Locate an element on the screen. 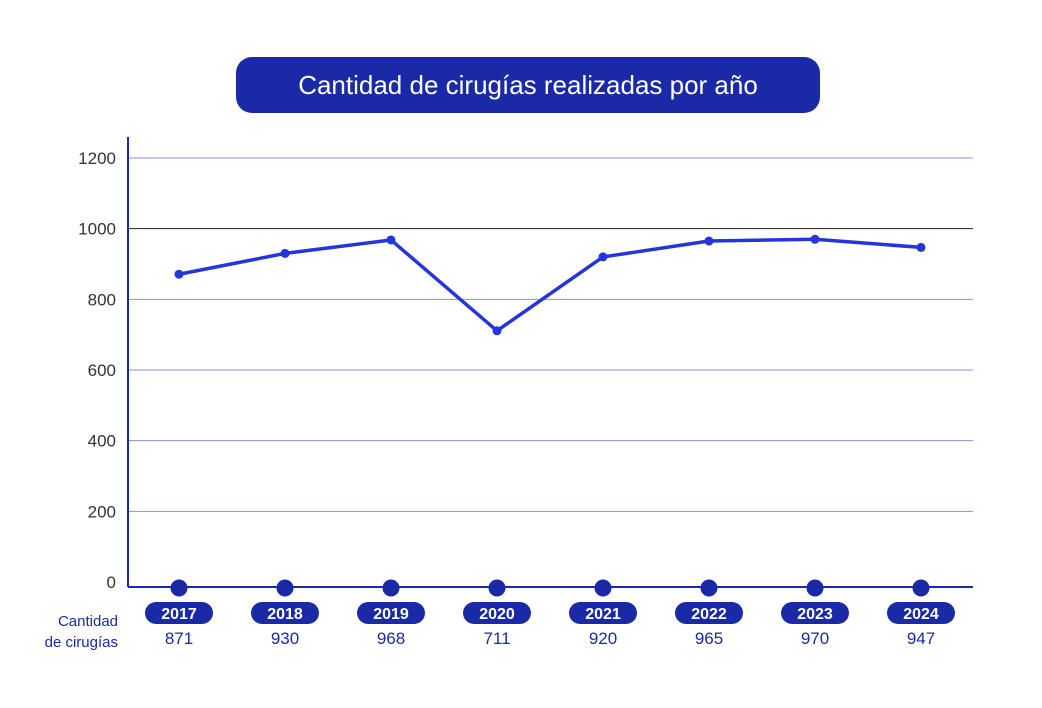  x-tick-pill-2021 is located at coordinates (603, 613).